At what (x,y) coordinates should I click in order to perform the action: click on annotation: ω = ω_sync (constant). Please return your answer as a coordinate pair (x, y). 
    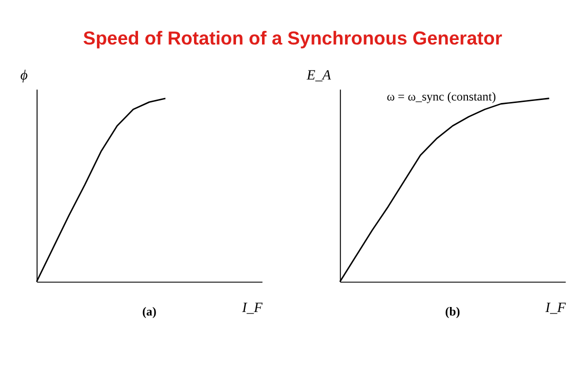
    Looking at the image, I should click on (441, 96).